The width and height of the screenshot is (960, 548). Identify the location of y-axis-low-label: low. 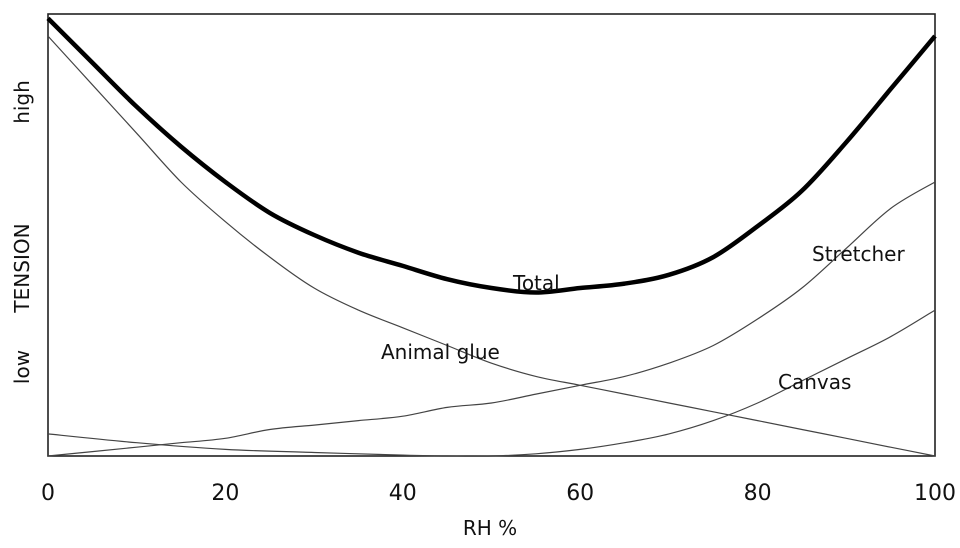
(22, 367).